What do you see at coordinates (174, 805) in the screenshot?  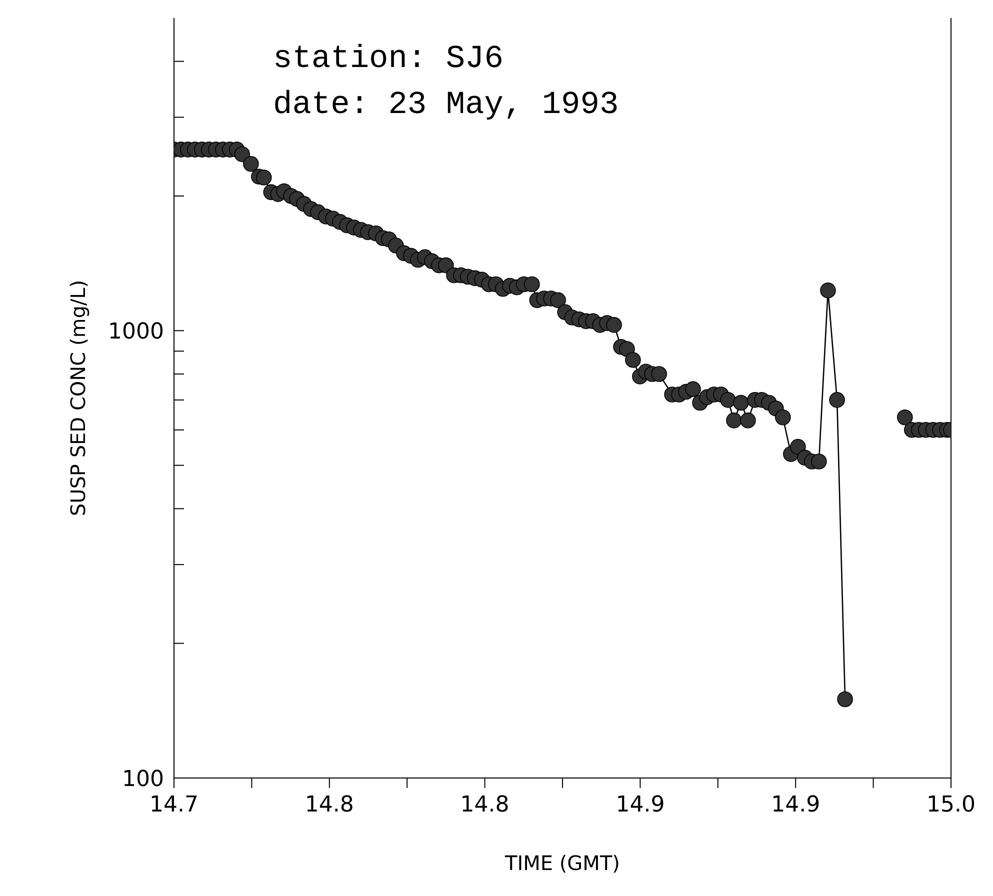 I see `x-tick-label: 14.7` at bounding box center [174, 805].